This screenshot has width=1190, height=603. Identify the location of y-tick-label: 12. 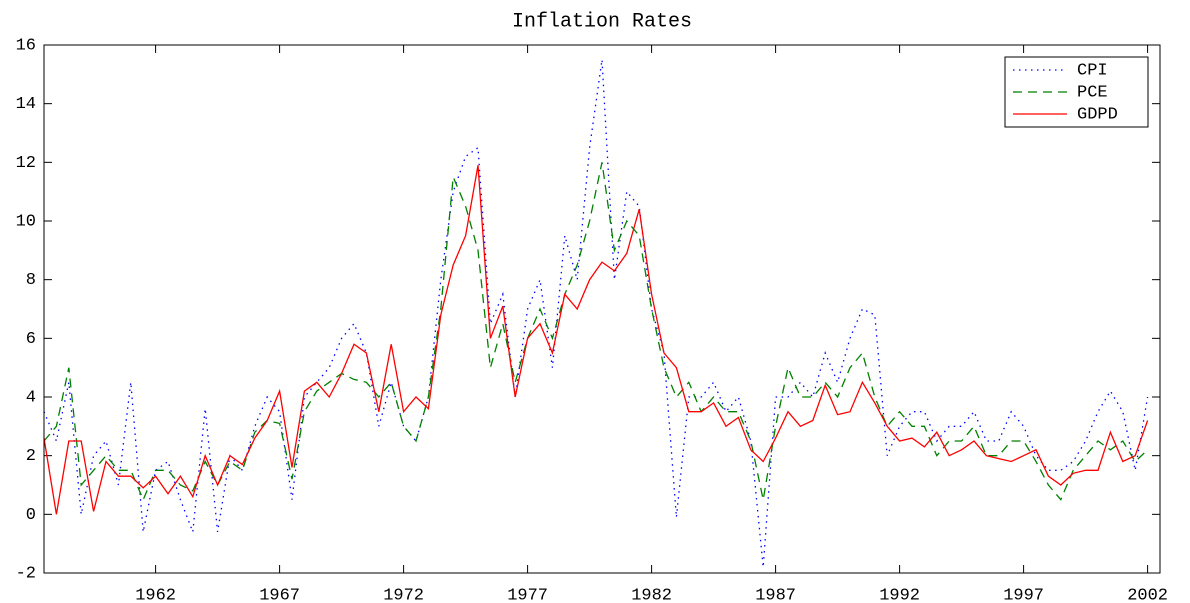
(26, 163).